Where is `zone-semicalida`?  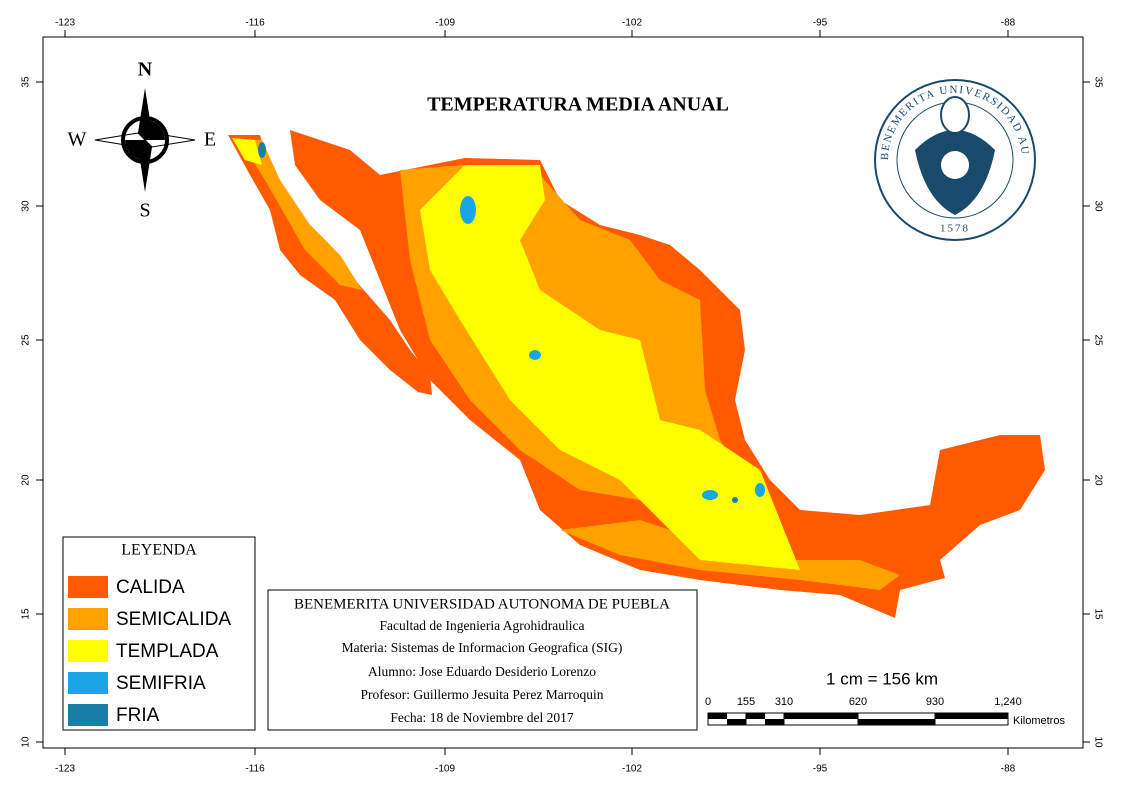
zone-semicalida is located at coordinates (301, 215).